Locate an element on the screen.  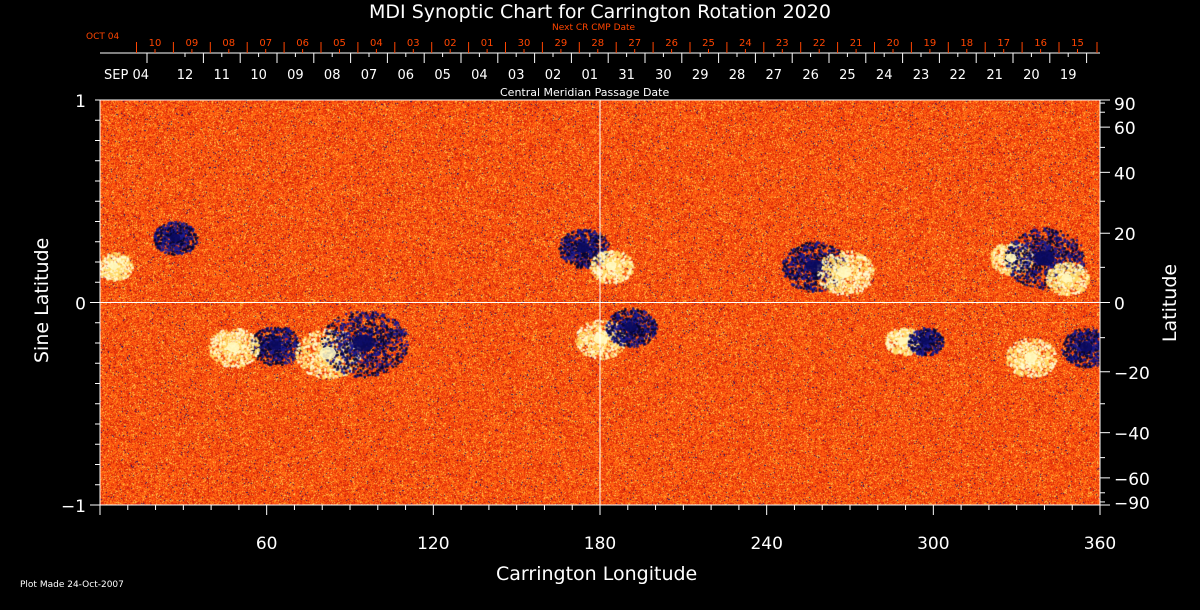
next-cr-date-label: 19 is located at coordinates (930, 43).